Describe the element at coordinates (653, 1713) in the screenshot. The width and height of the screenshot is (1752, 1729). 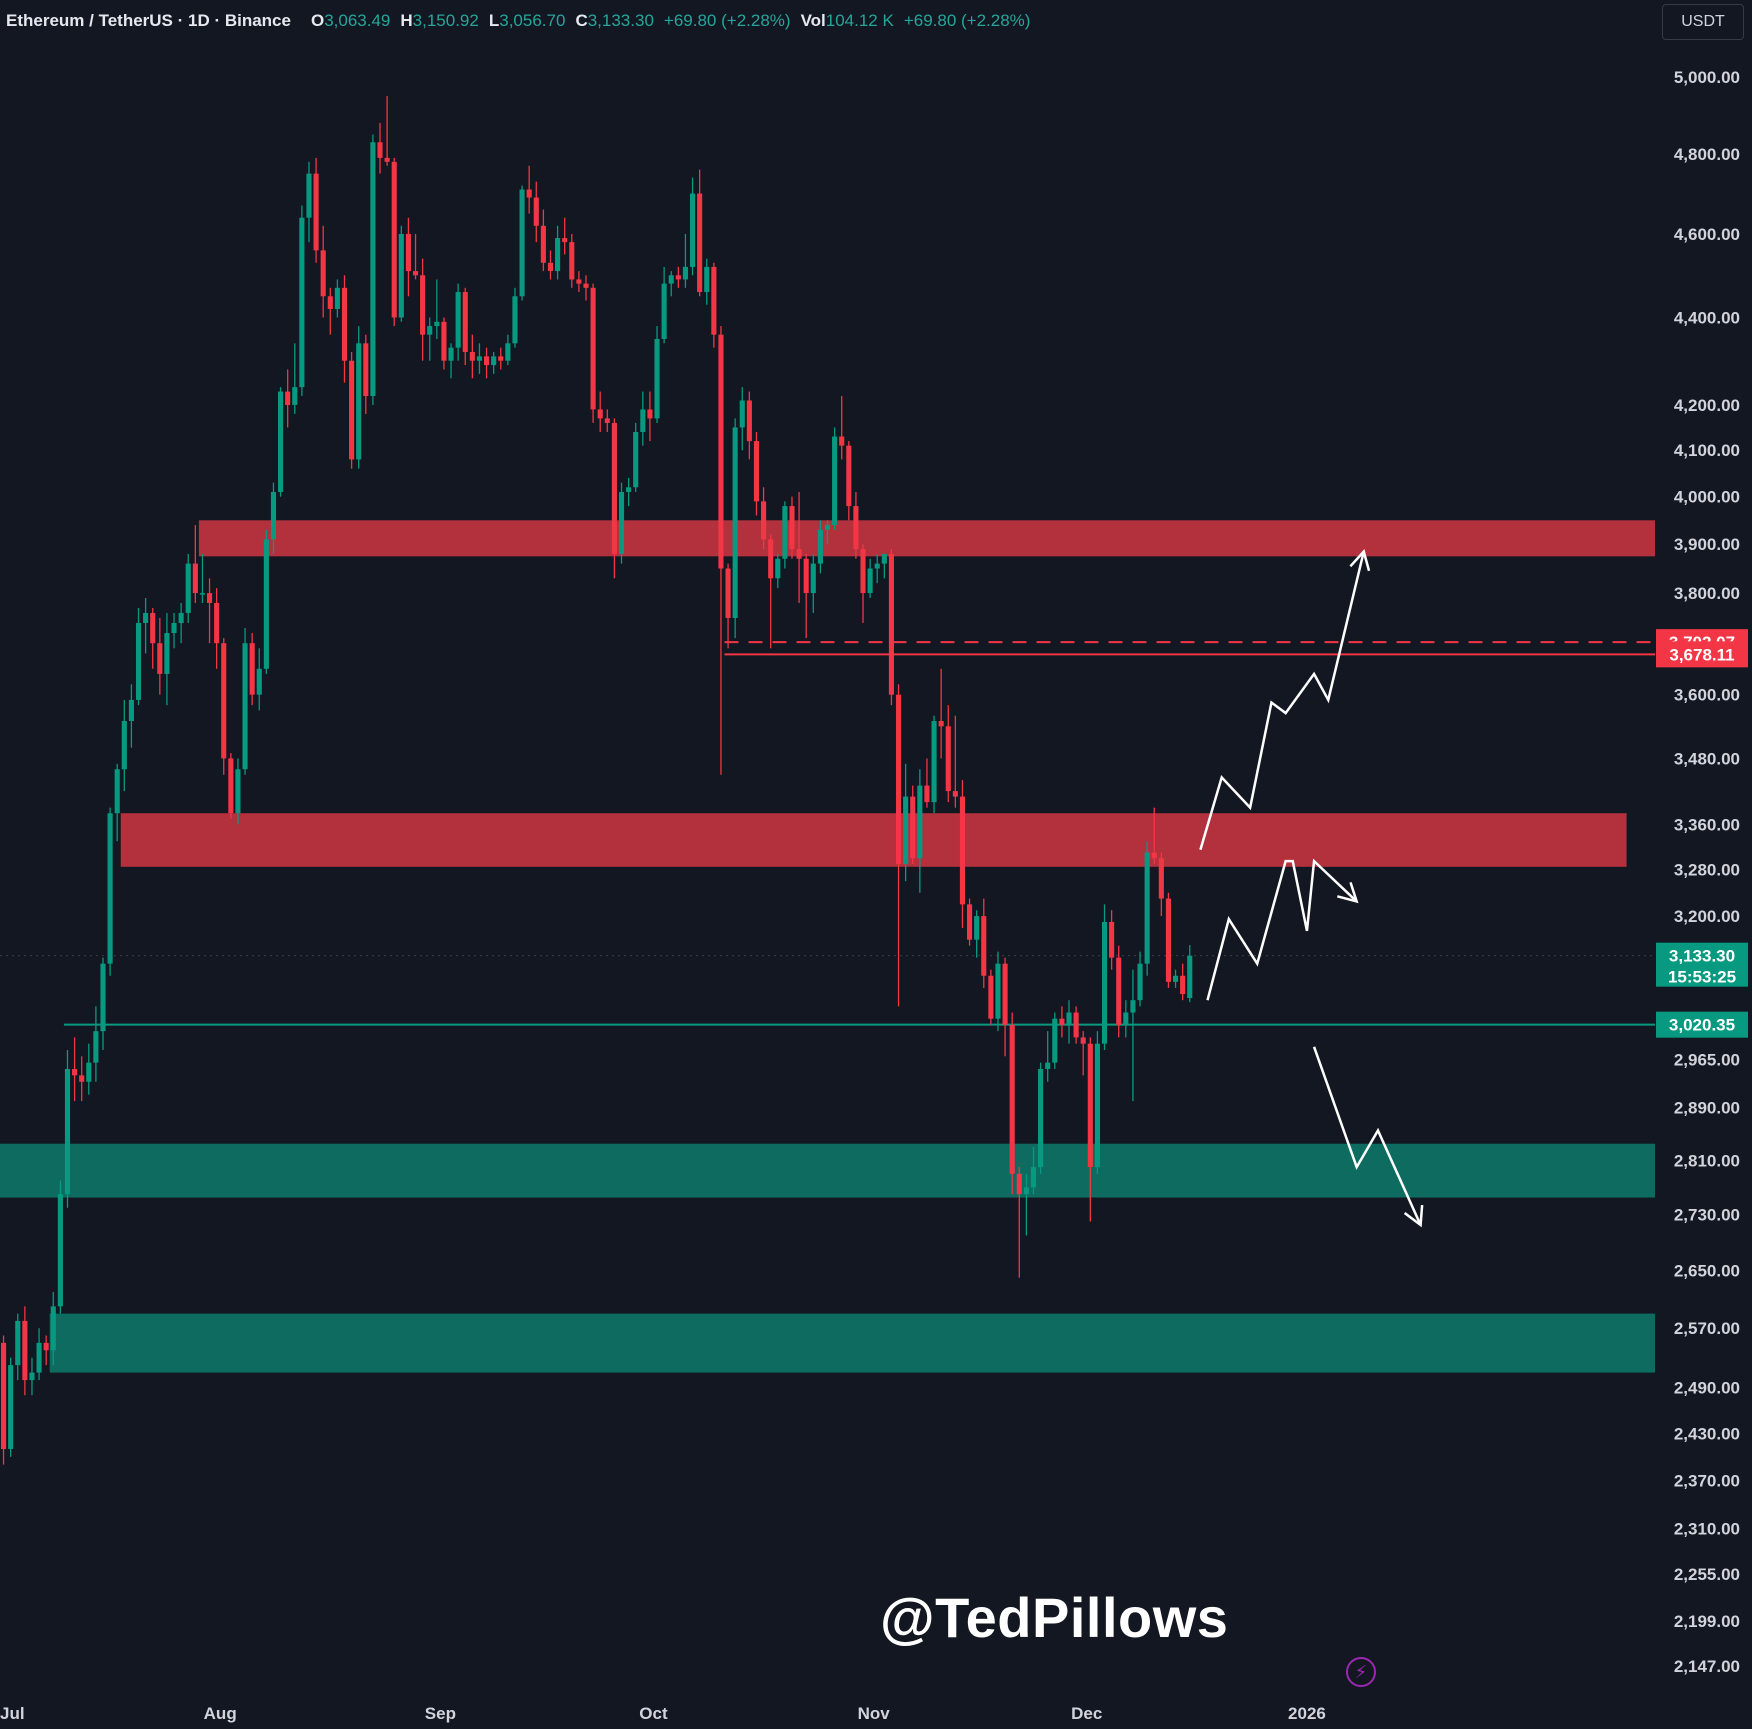
I see `time-tick-label: Oct` at that location.